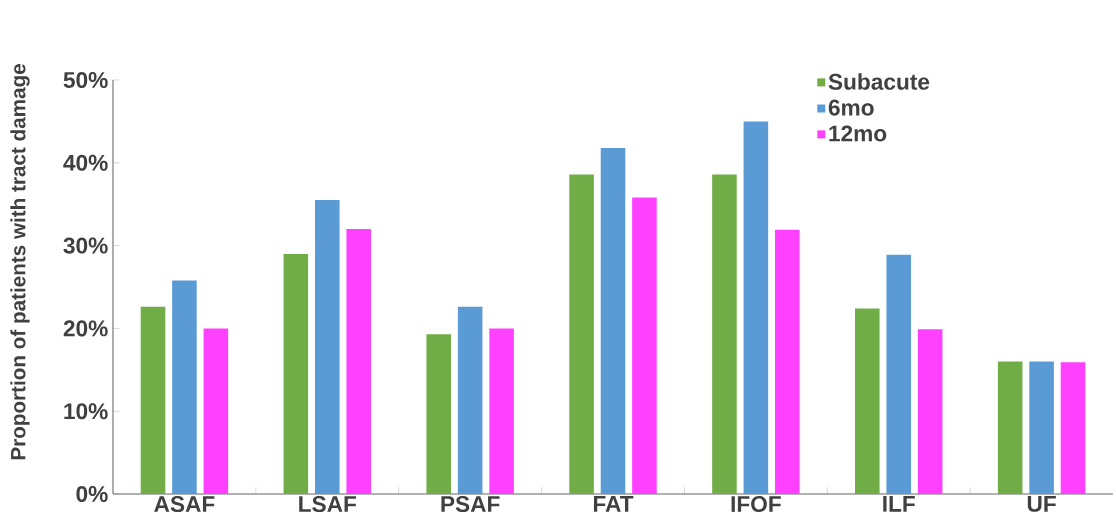 This screenshot has width=1116, height=528. I want to click on x-tick-label: LSAF, so click(328, 504).